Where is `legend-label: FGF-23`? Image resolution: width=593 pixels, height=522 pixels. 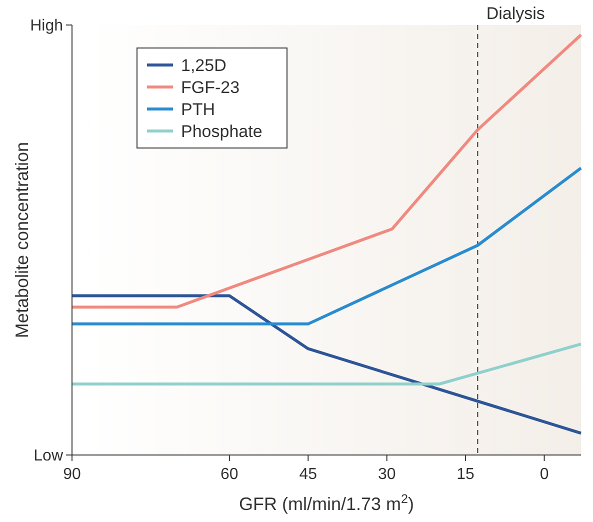 legend-label: FGF-23 is located at coordinates (210, 87).